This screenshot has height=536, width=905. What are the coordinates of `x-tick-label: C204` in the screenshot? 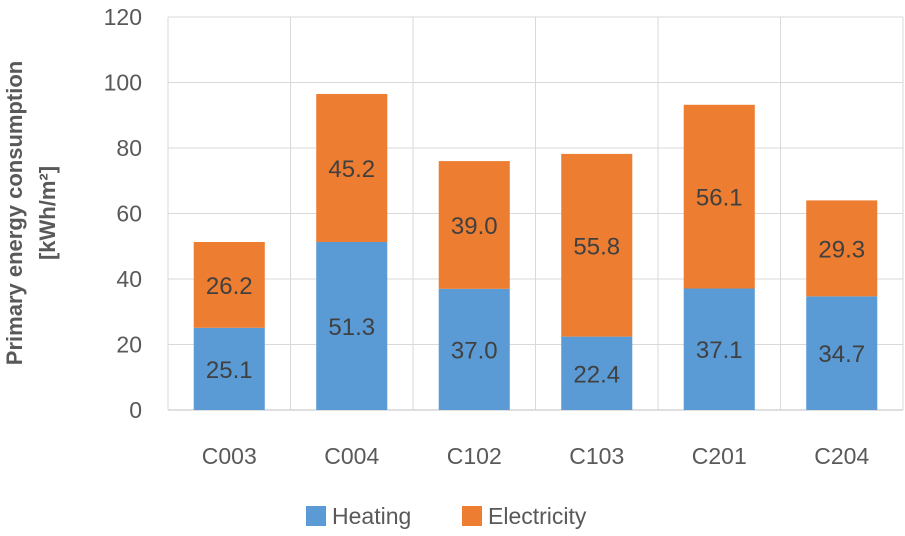 It's located at (841, 456).